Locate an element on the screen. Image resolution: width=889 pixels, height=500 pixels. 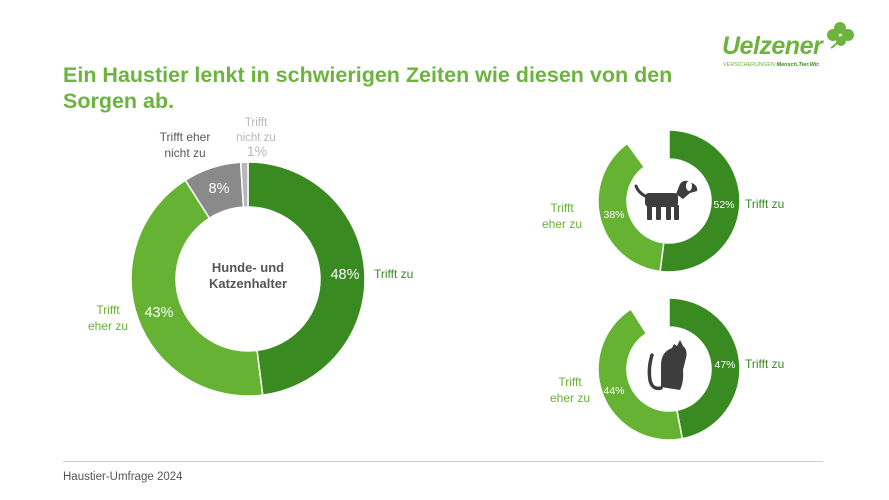
value-label-trifft-eher-nicht-zu: 8% is located at coordinates (219, 189).